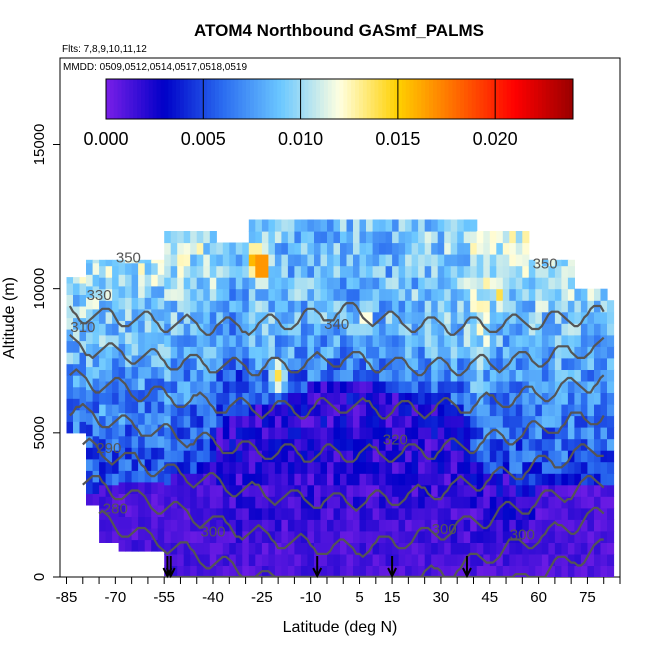 The image size is (650, 650). Describe the element at coordinates (340, 627) in the screenshot. I see `x-axis-label: Latitude (deg N)` at that location.